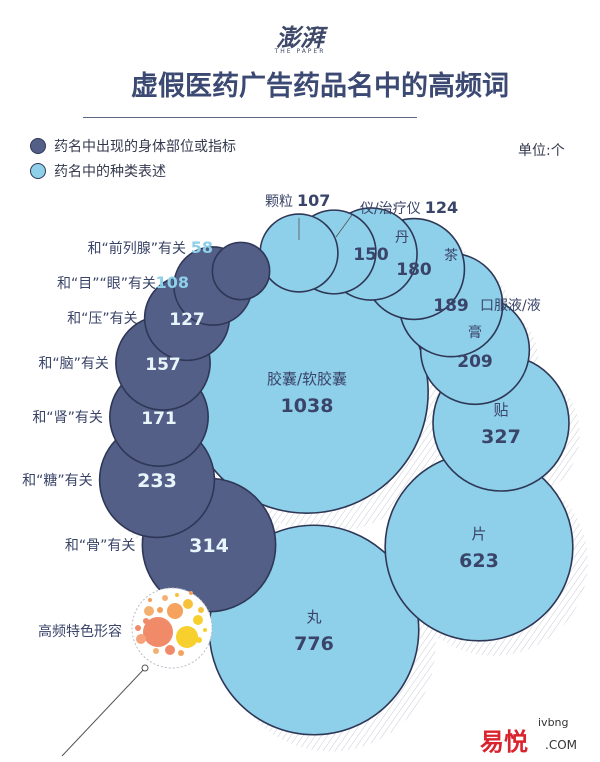  What do you see at coordinates (157, 481) in the screenshot?
I see `body-value-1: 233` at bounding box center [157, 481].